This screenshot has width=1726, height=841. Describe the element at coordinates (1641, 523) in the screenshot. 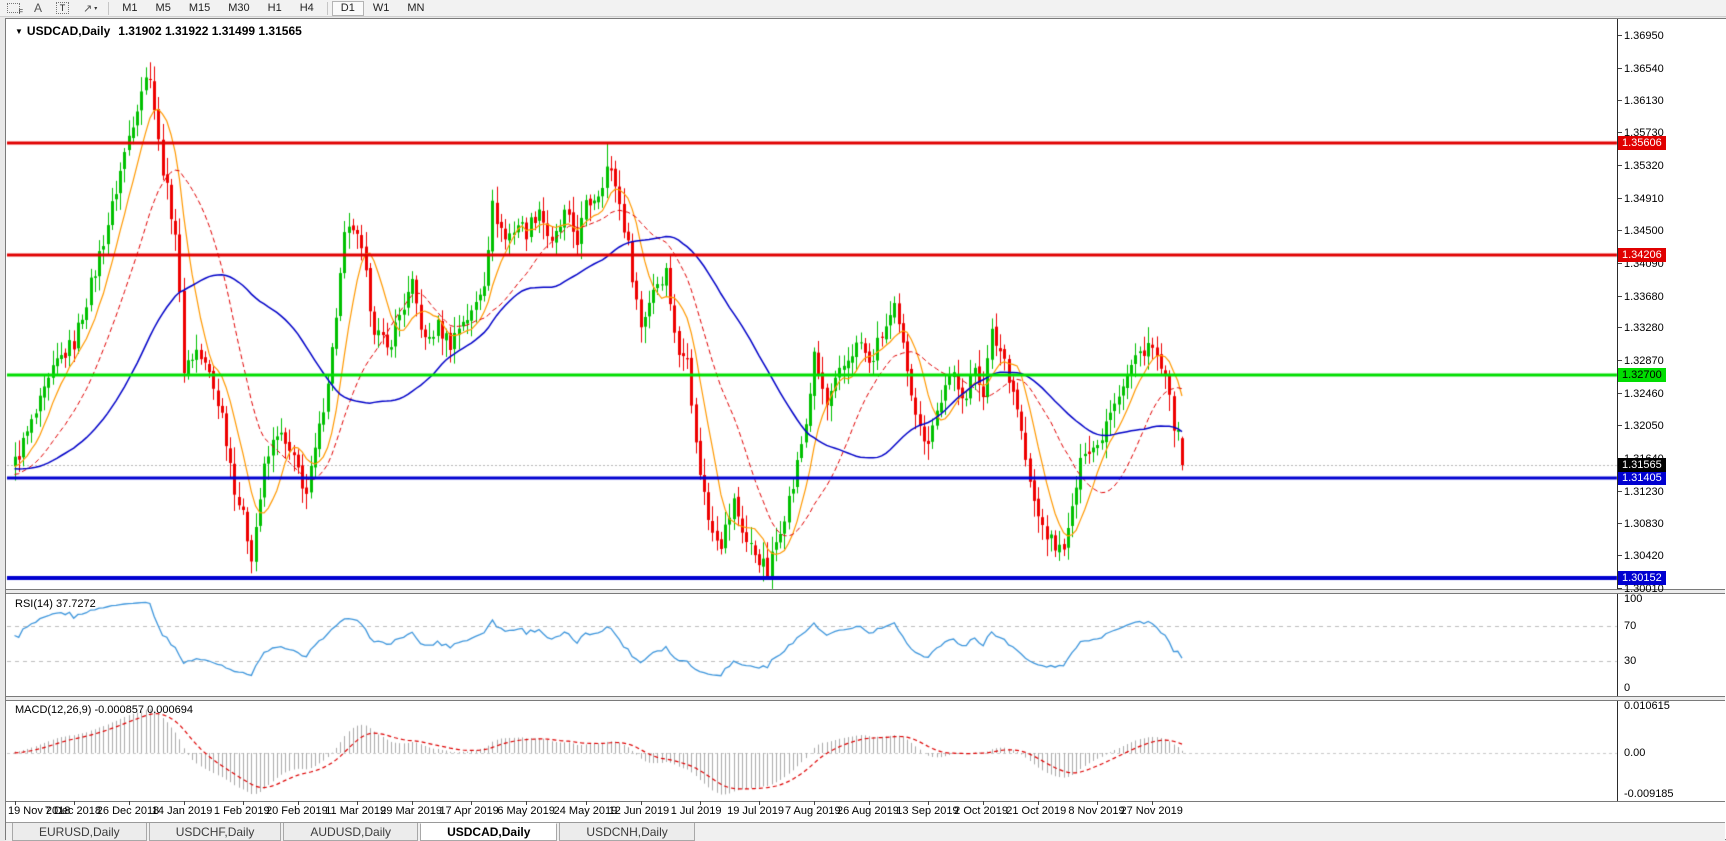

I see `price-tick-label: 1.30830` at that location.